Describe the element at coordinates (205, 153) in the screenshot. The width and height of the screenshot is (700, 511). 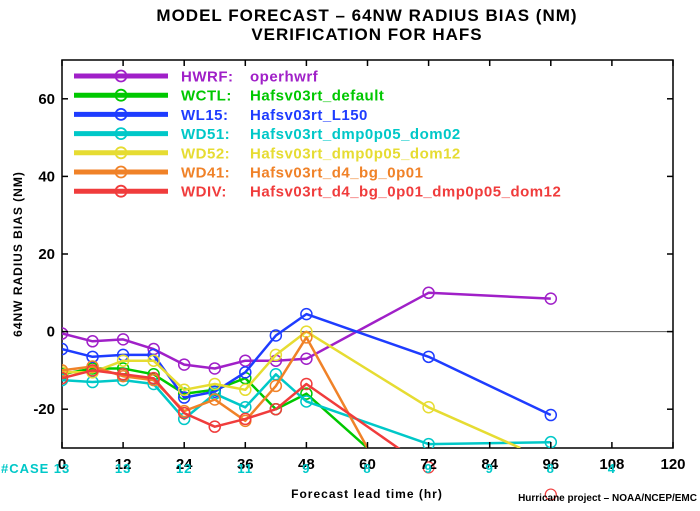
I see `legend-label: WD52:` at that location.